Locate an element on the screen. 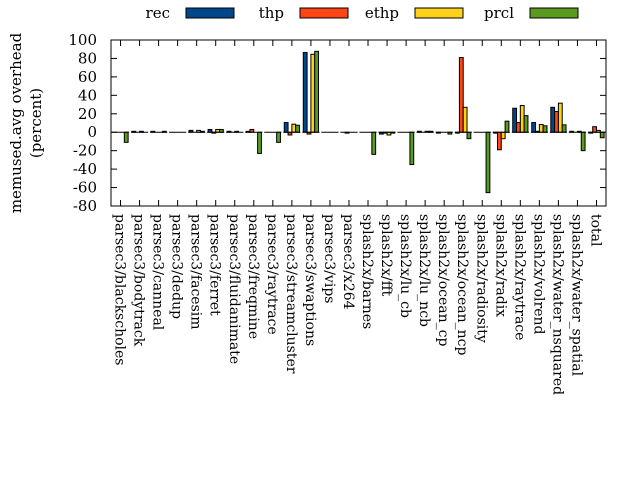 The height and width of the screenshot is (480, 640). legend-label-ethp: ethp is located at coordinates (382, 13).